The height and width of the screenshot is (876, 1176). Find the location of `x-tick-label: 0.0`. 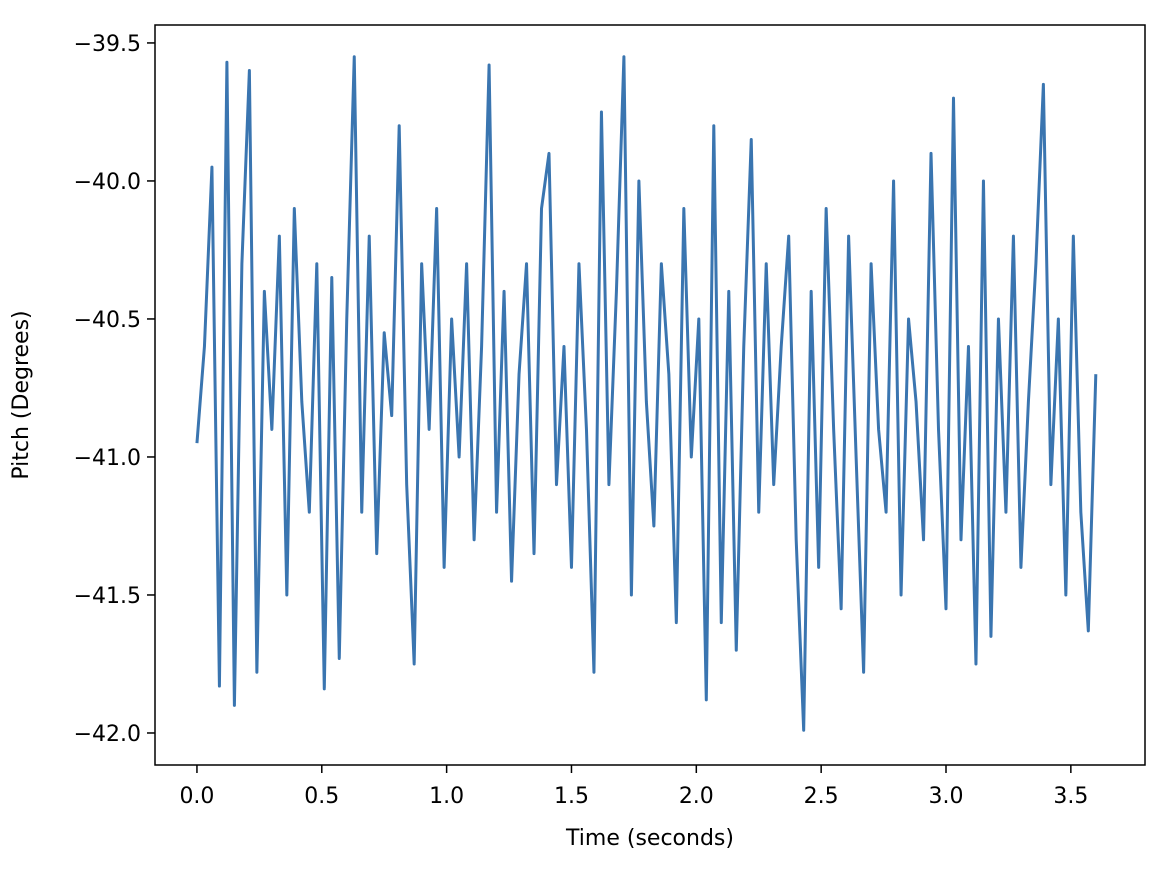

x-tick-label: 0.0 is located at coordinates (196, 796).